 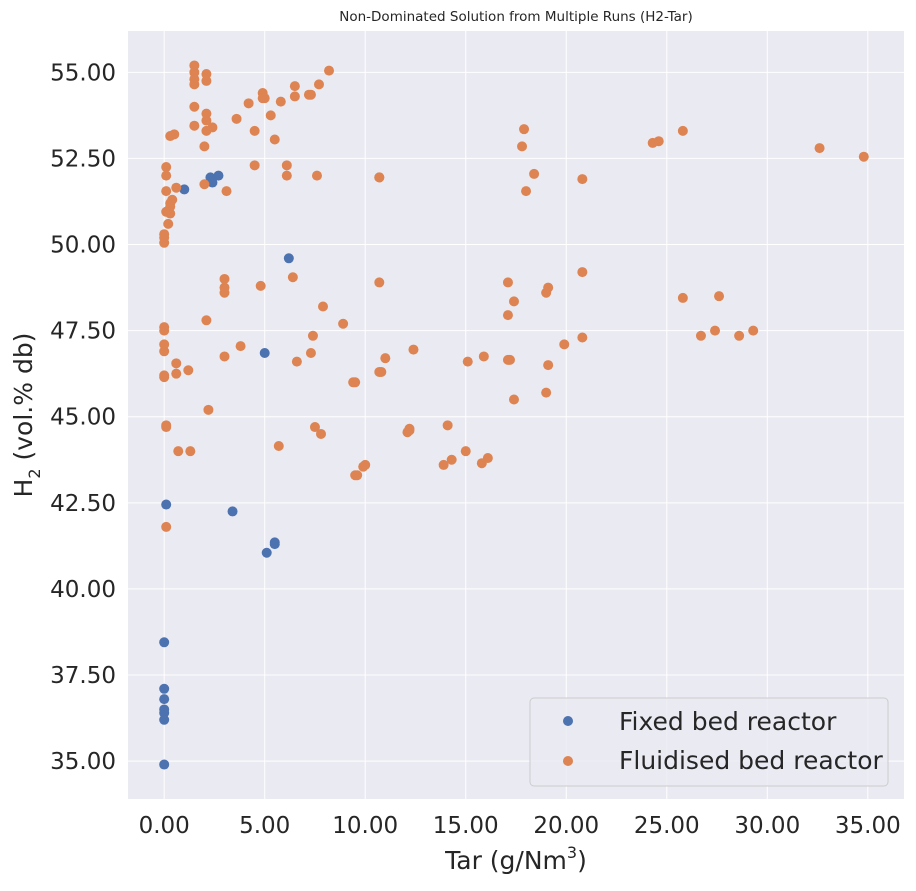 I want to click on legend: Fixed bed reactor Fluidised bed reactor, so click(x=709, y=742).